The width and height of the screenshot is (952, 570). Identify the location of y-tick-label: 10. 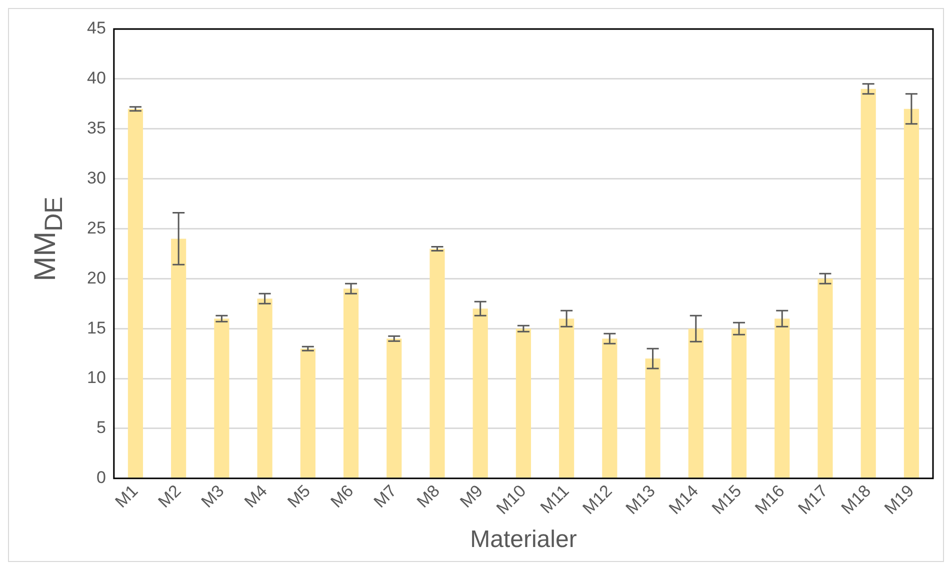
(96, 378).